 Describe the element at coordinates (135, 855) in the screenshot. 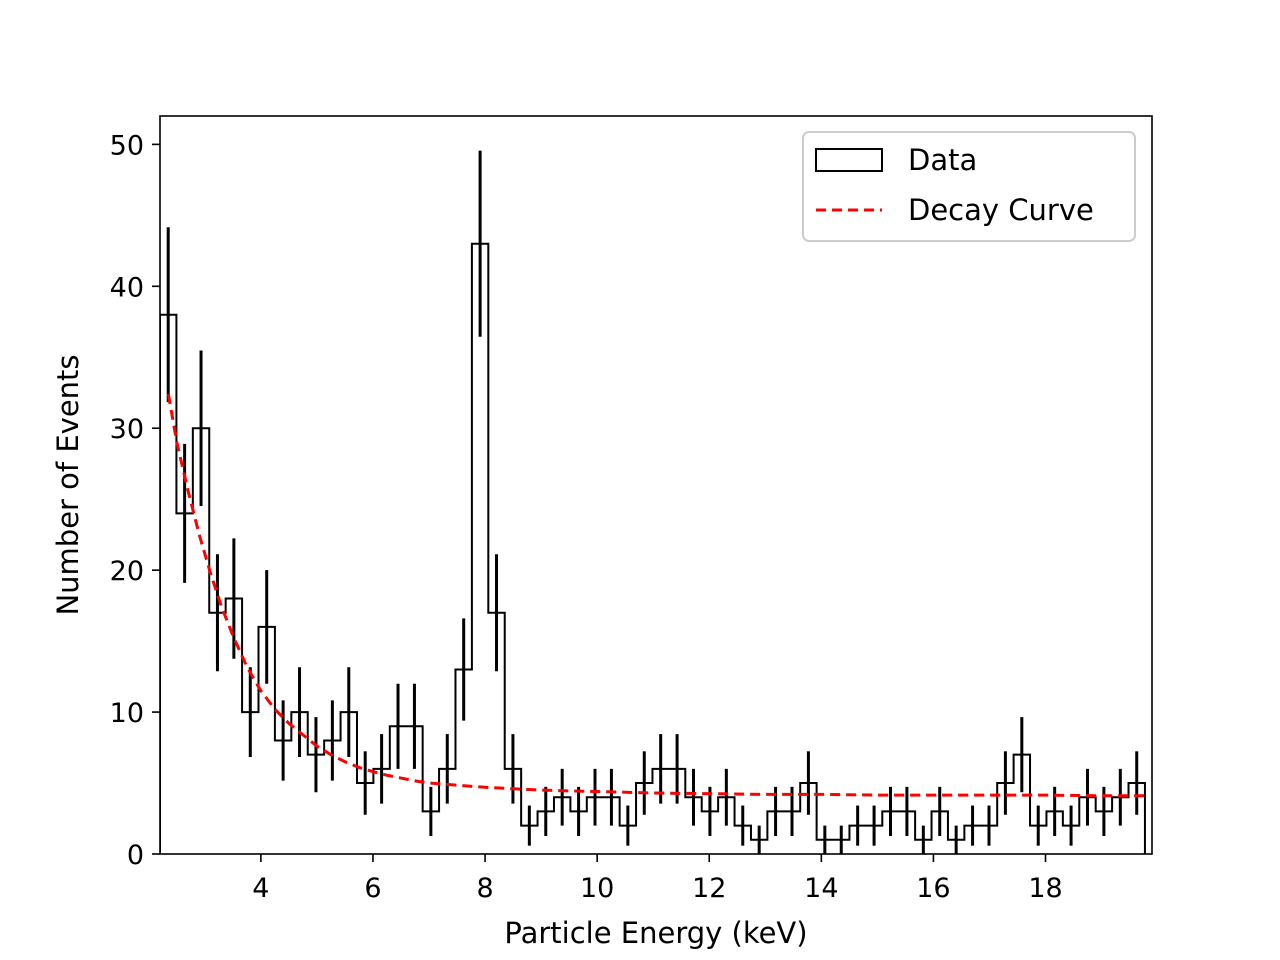

I see `y-tick-label: 0` at that location.